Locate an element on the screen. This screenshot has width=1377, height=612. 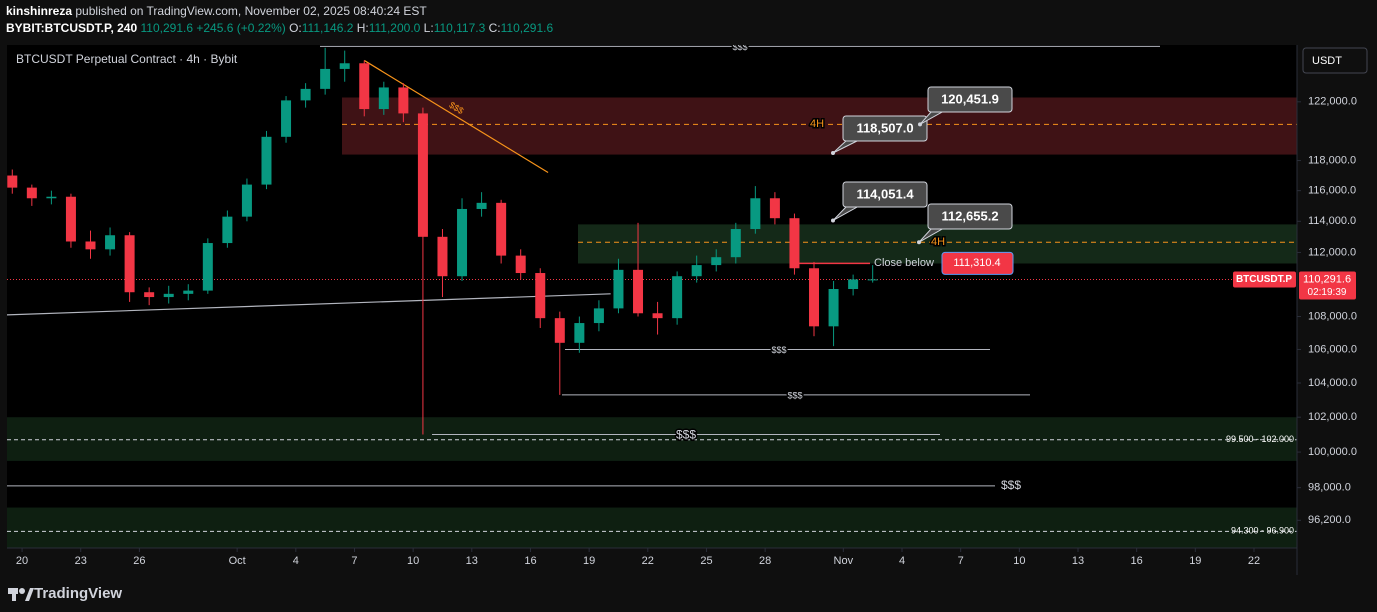
y-tick-label: 98,000.0 is located at coordinates (1329, 488).